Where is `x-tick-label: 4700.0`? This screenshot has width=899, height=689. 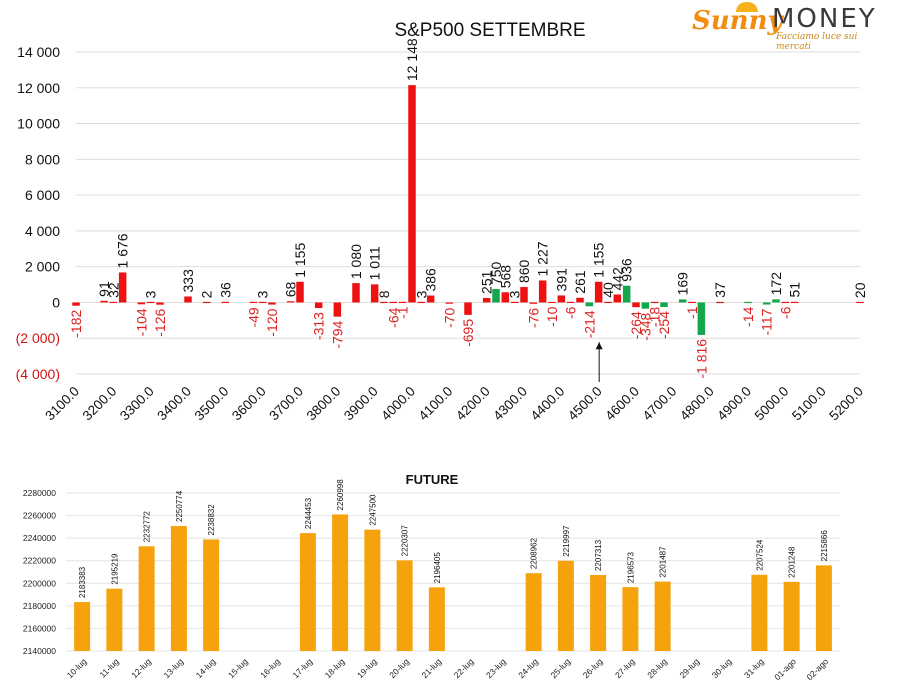
x-tick-label: 4700.0 is located at coordinates (660, 404).